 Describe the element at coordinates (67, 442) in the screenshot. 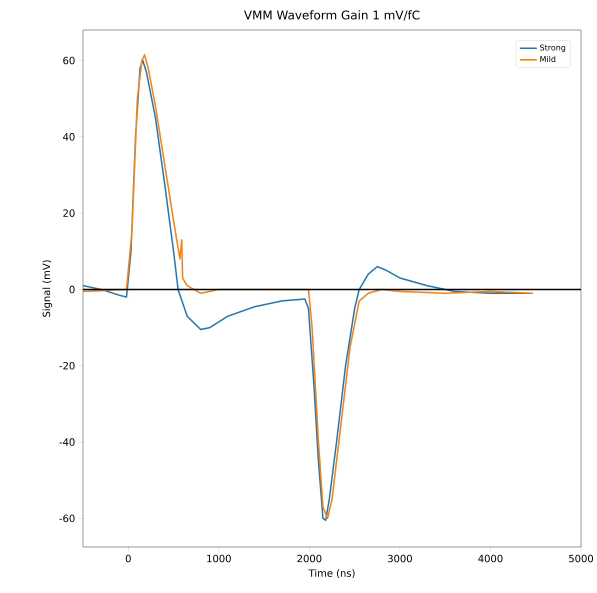

I see `y-tick-label: -40` at that location.